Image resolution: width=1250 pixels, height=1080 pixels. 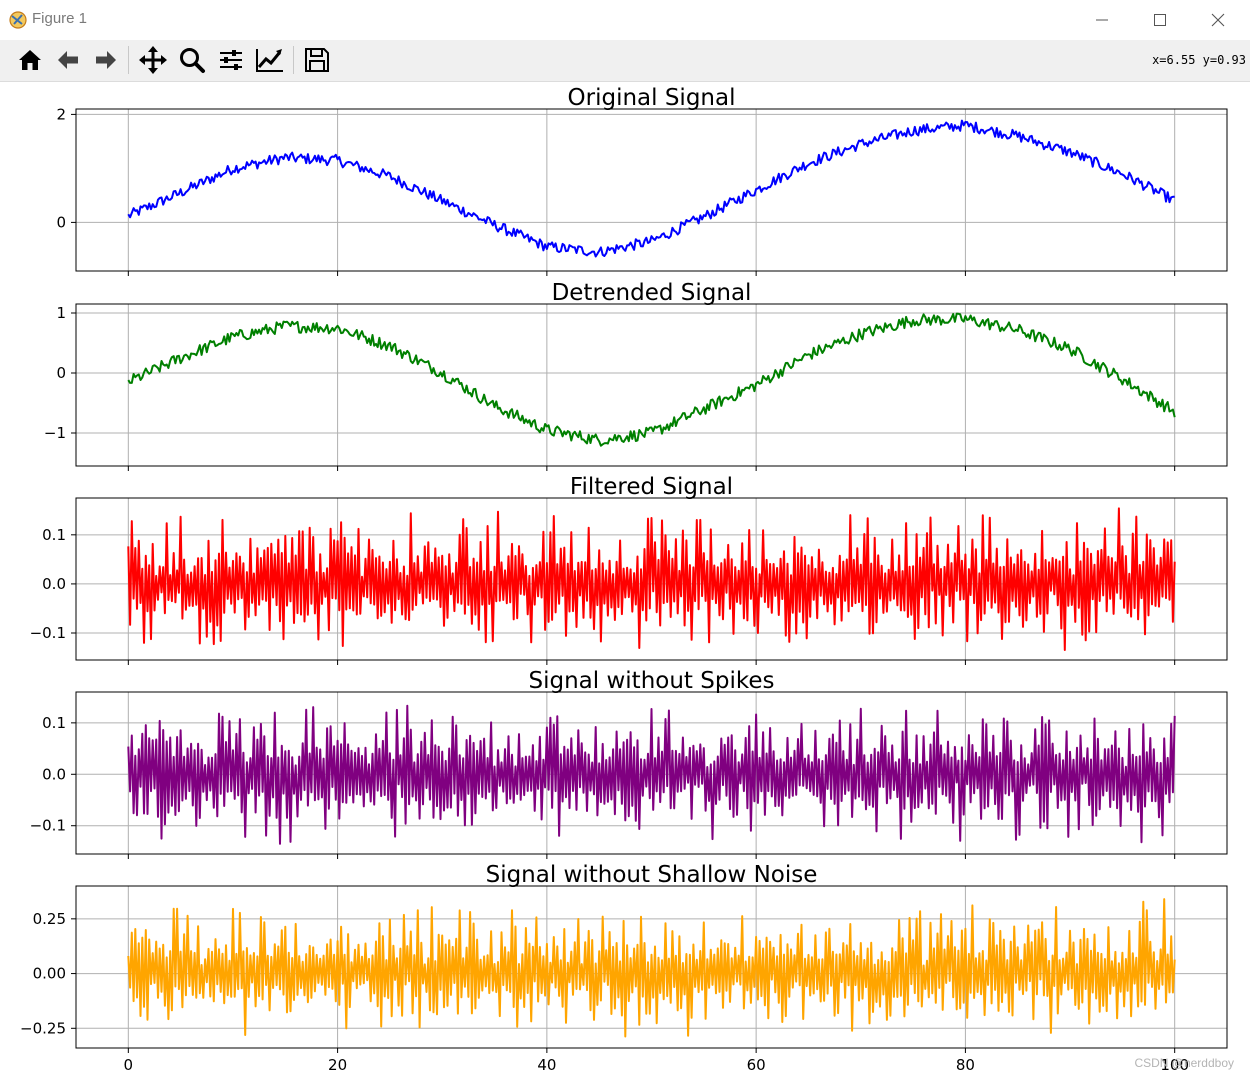 I want to click on navigation-toolbar, so click(x=625, y=61).